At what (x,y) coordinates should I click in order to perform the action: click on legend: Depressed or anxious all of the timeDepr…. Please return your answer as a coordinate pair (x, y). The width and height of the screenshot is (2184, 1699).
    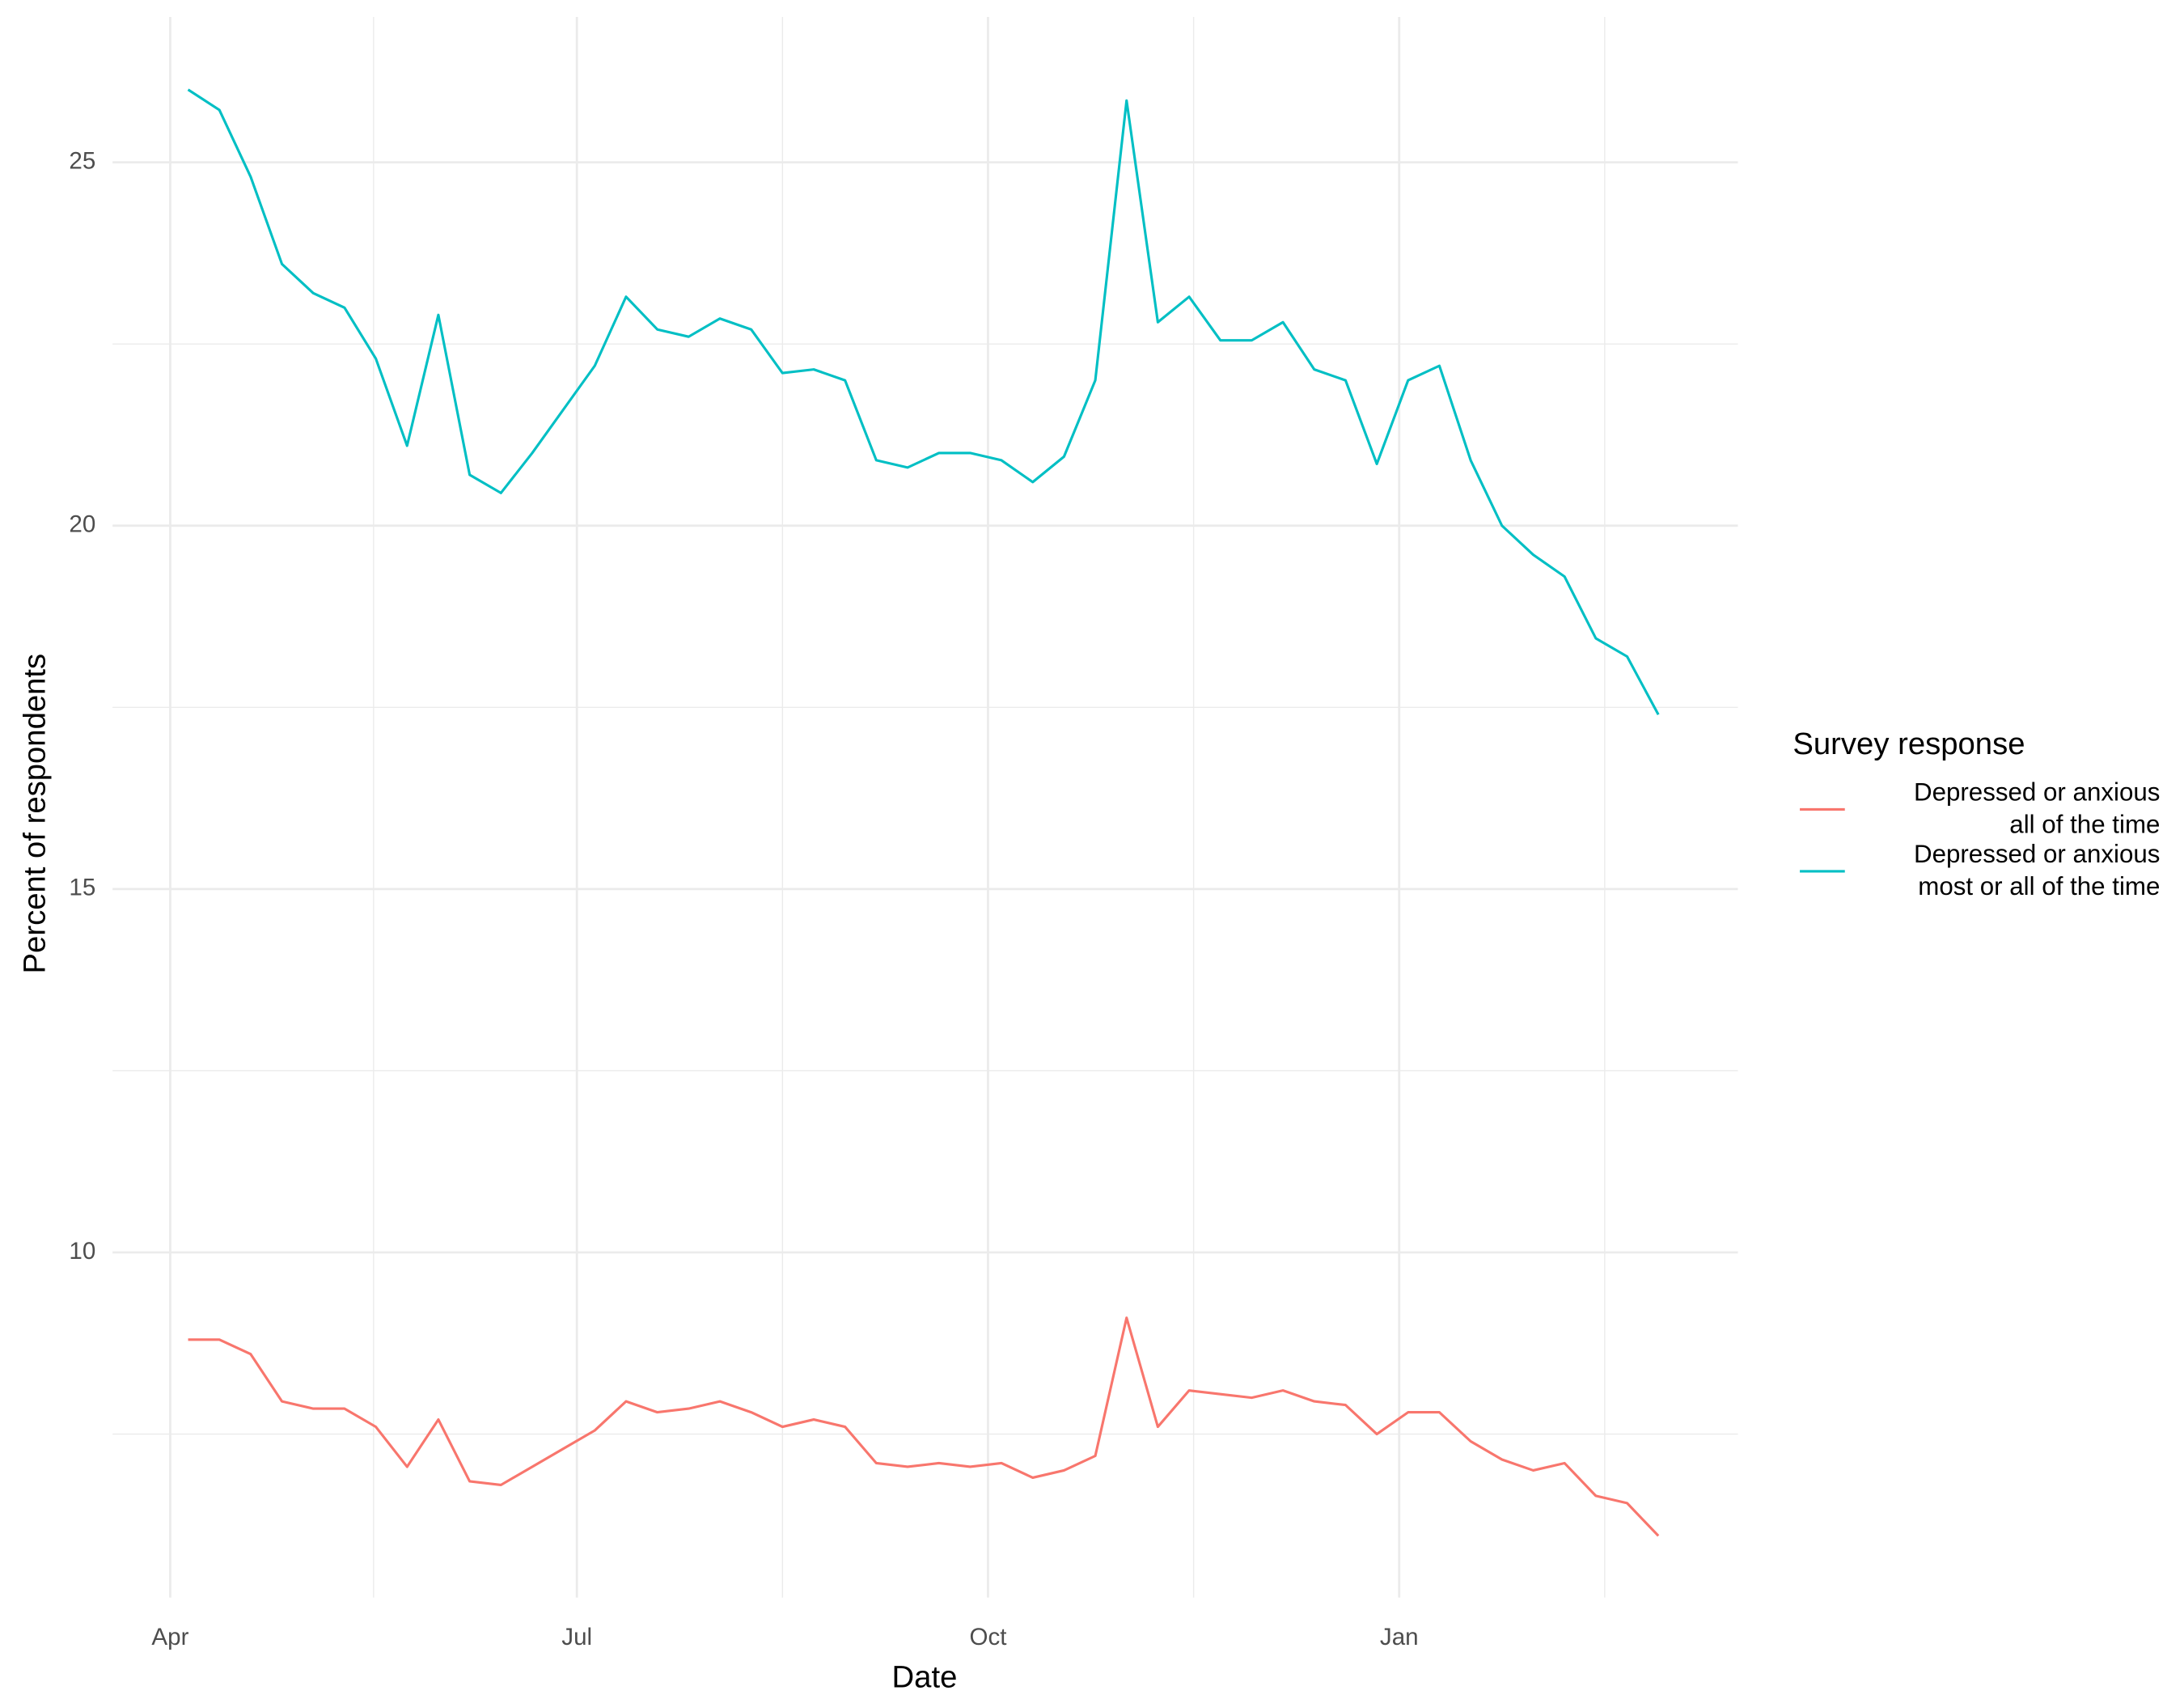
    Looking at the image, I should click on (1981, 839).